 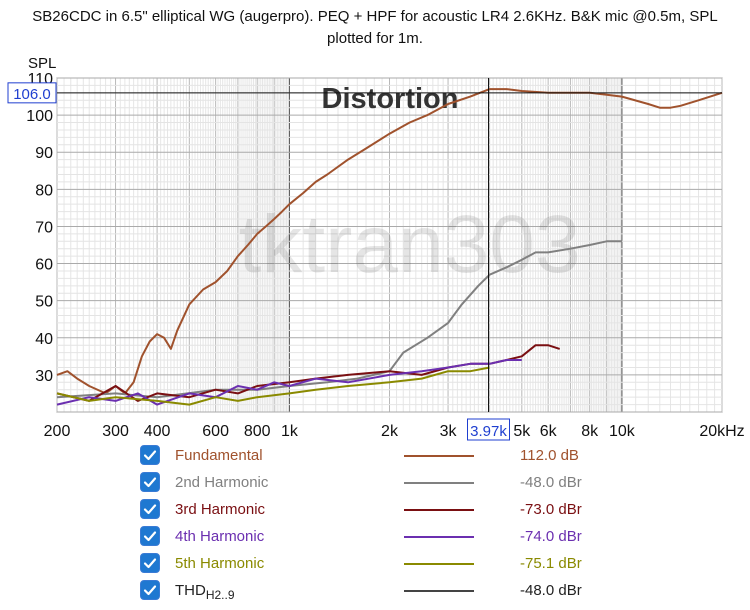 I want to click on x-tick-label: 200, so click(x=57, y=431).